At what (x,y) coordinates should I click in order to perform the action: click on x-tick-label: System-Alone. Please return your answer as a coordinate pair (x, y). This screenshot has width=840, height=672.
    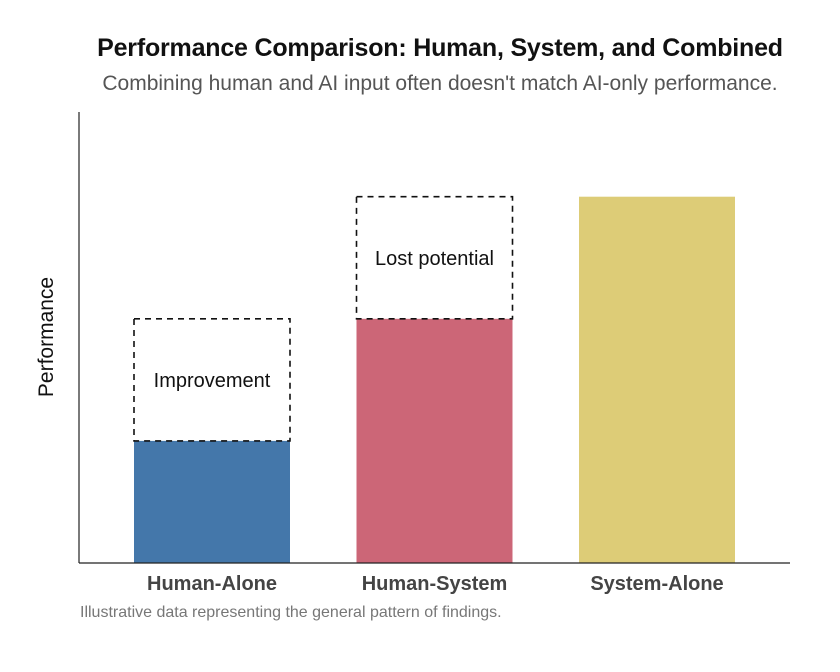
    Looking at the image, I should click on (656, 584).